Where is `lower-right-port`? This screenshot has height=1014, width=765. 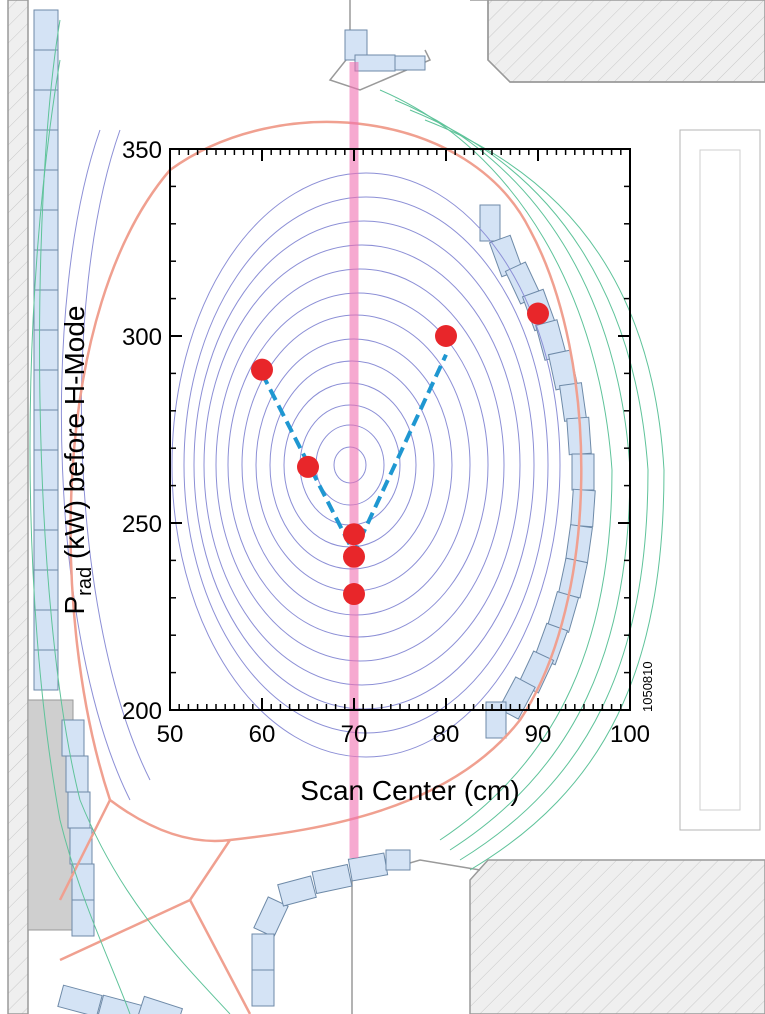
lower-right-port is located at coordinates (617, 936).